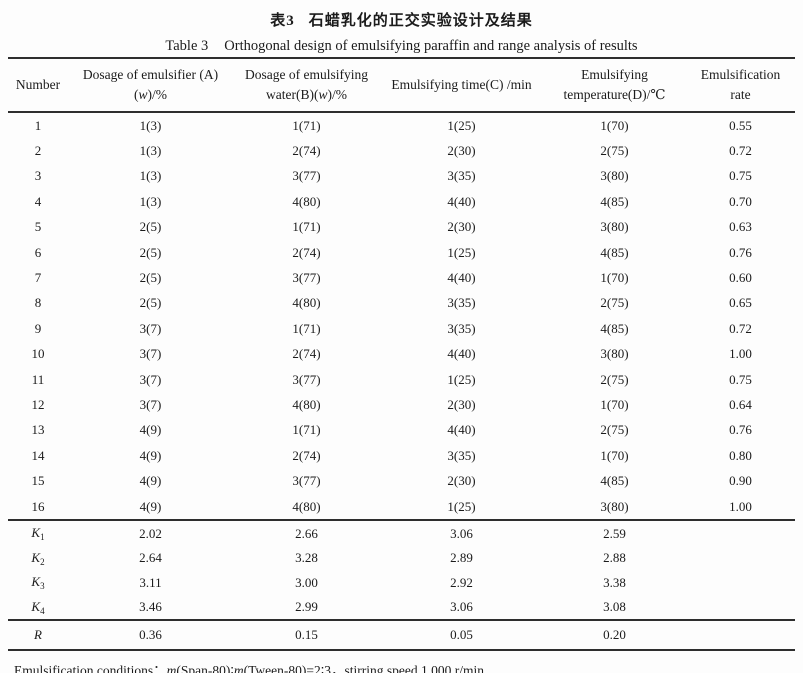 This screenshot has width=803, height=673. What do you see at coordinates (420, 21) in the screenshot?
I see `table-title-cn-text: 石蜡乳化的正交实验设计及结果` at bounding box center [420, 21].